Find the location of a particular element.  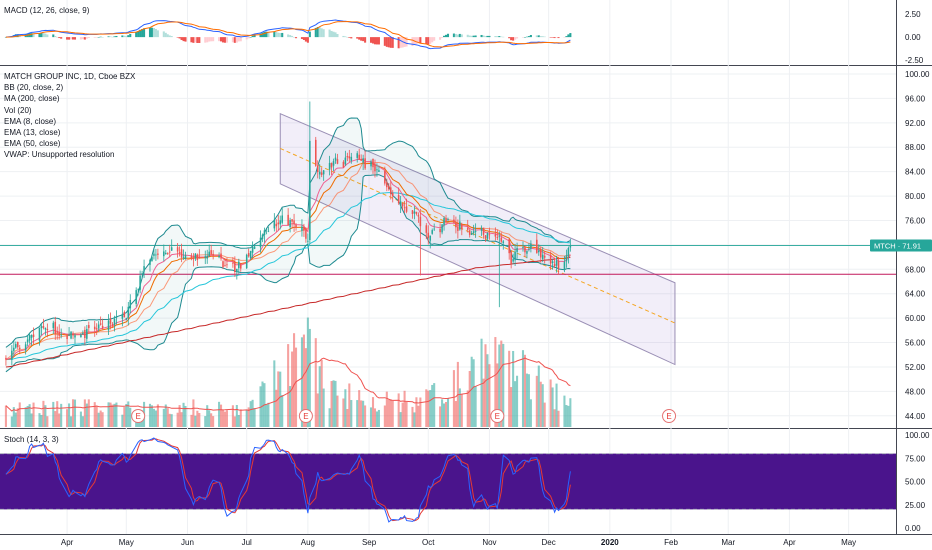

indicator-ema50: EMA (50, close) is located at coordinates (32, 144).